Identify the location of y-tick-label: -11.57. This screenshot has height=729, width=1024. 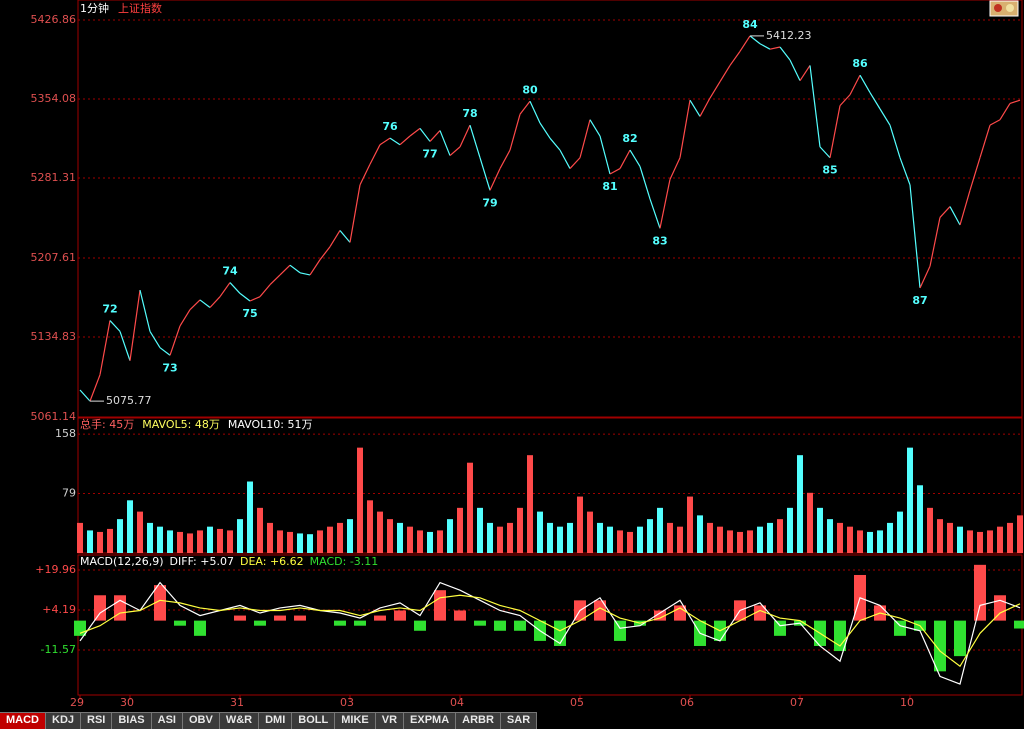
(58, 649).